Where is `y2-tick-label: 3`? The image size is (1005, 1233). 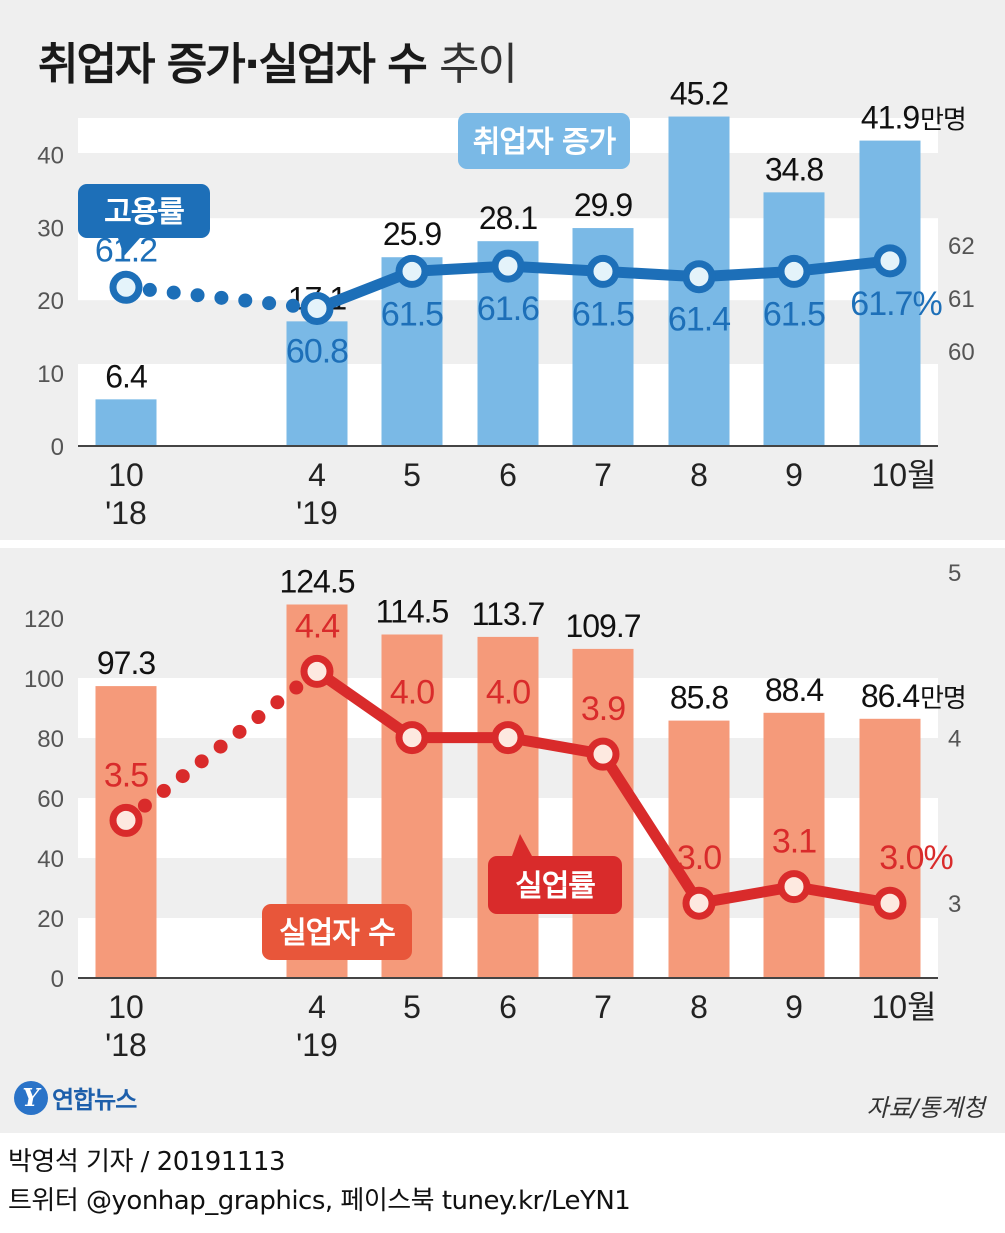 y2-tick-label: 3 is located at coordinates (954, 904).